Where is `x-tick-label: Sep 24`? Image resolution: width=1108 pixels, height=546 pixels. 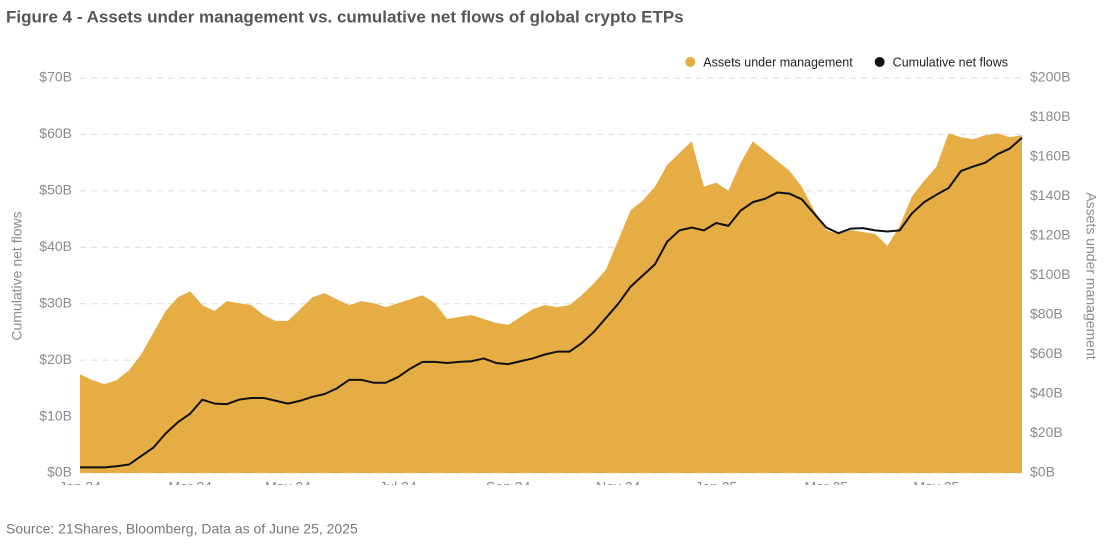
x-tick-label: Sep 24 is located at coordinates (508, 487).